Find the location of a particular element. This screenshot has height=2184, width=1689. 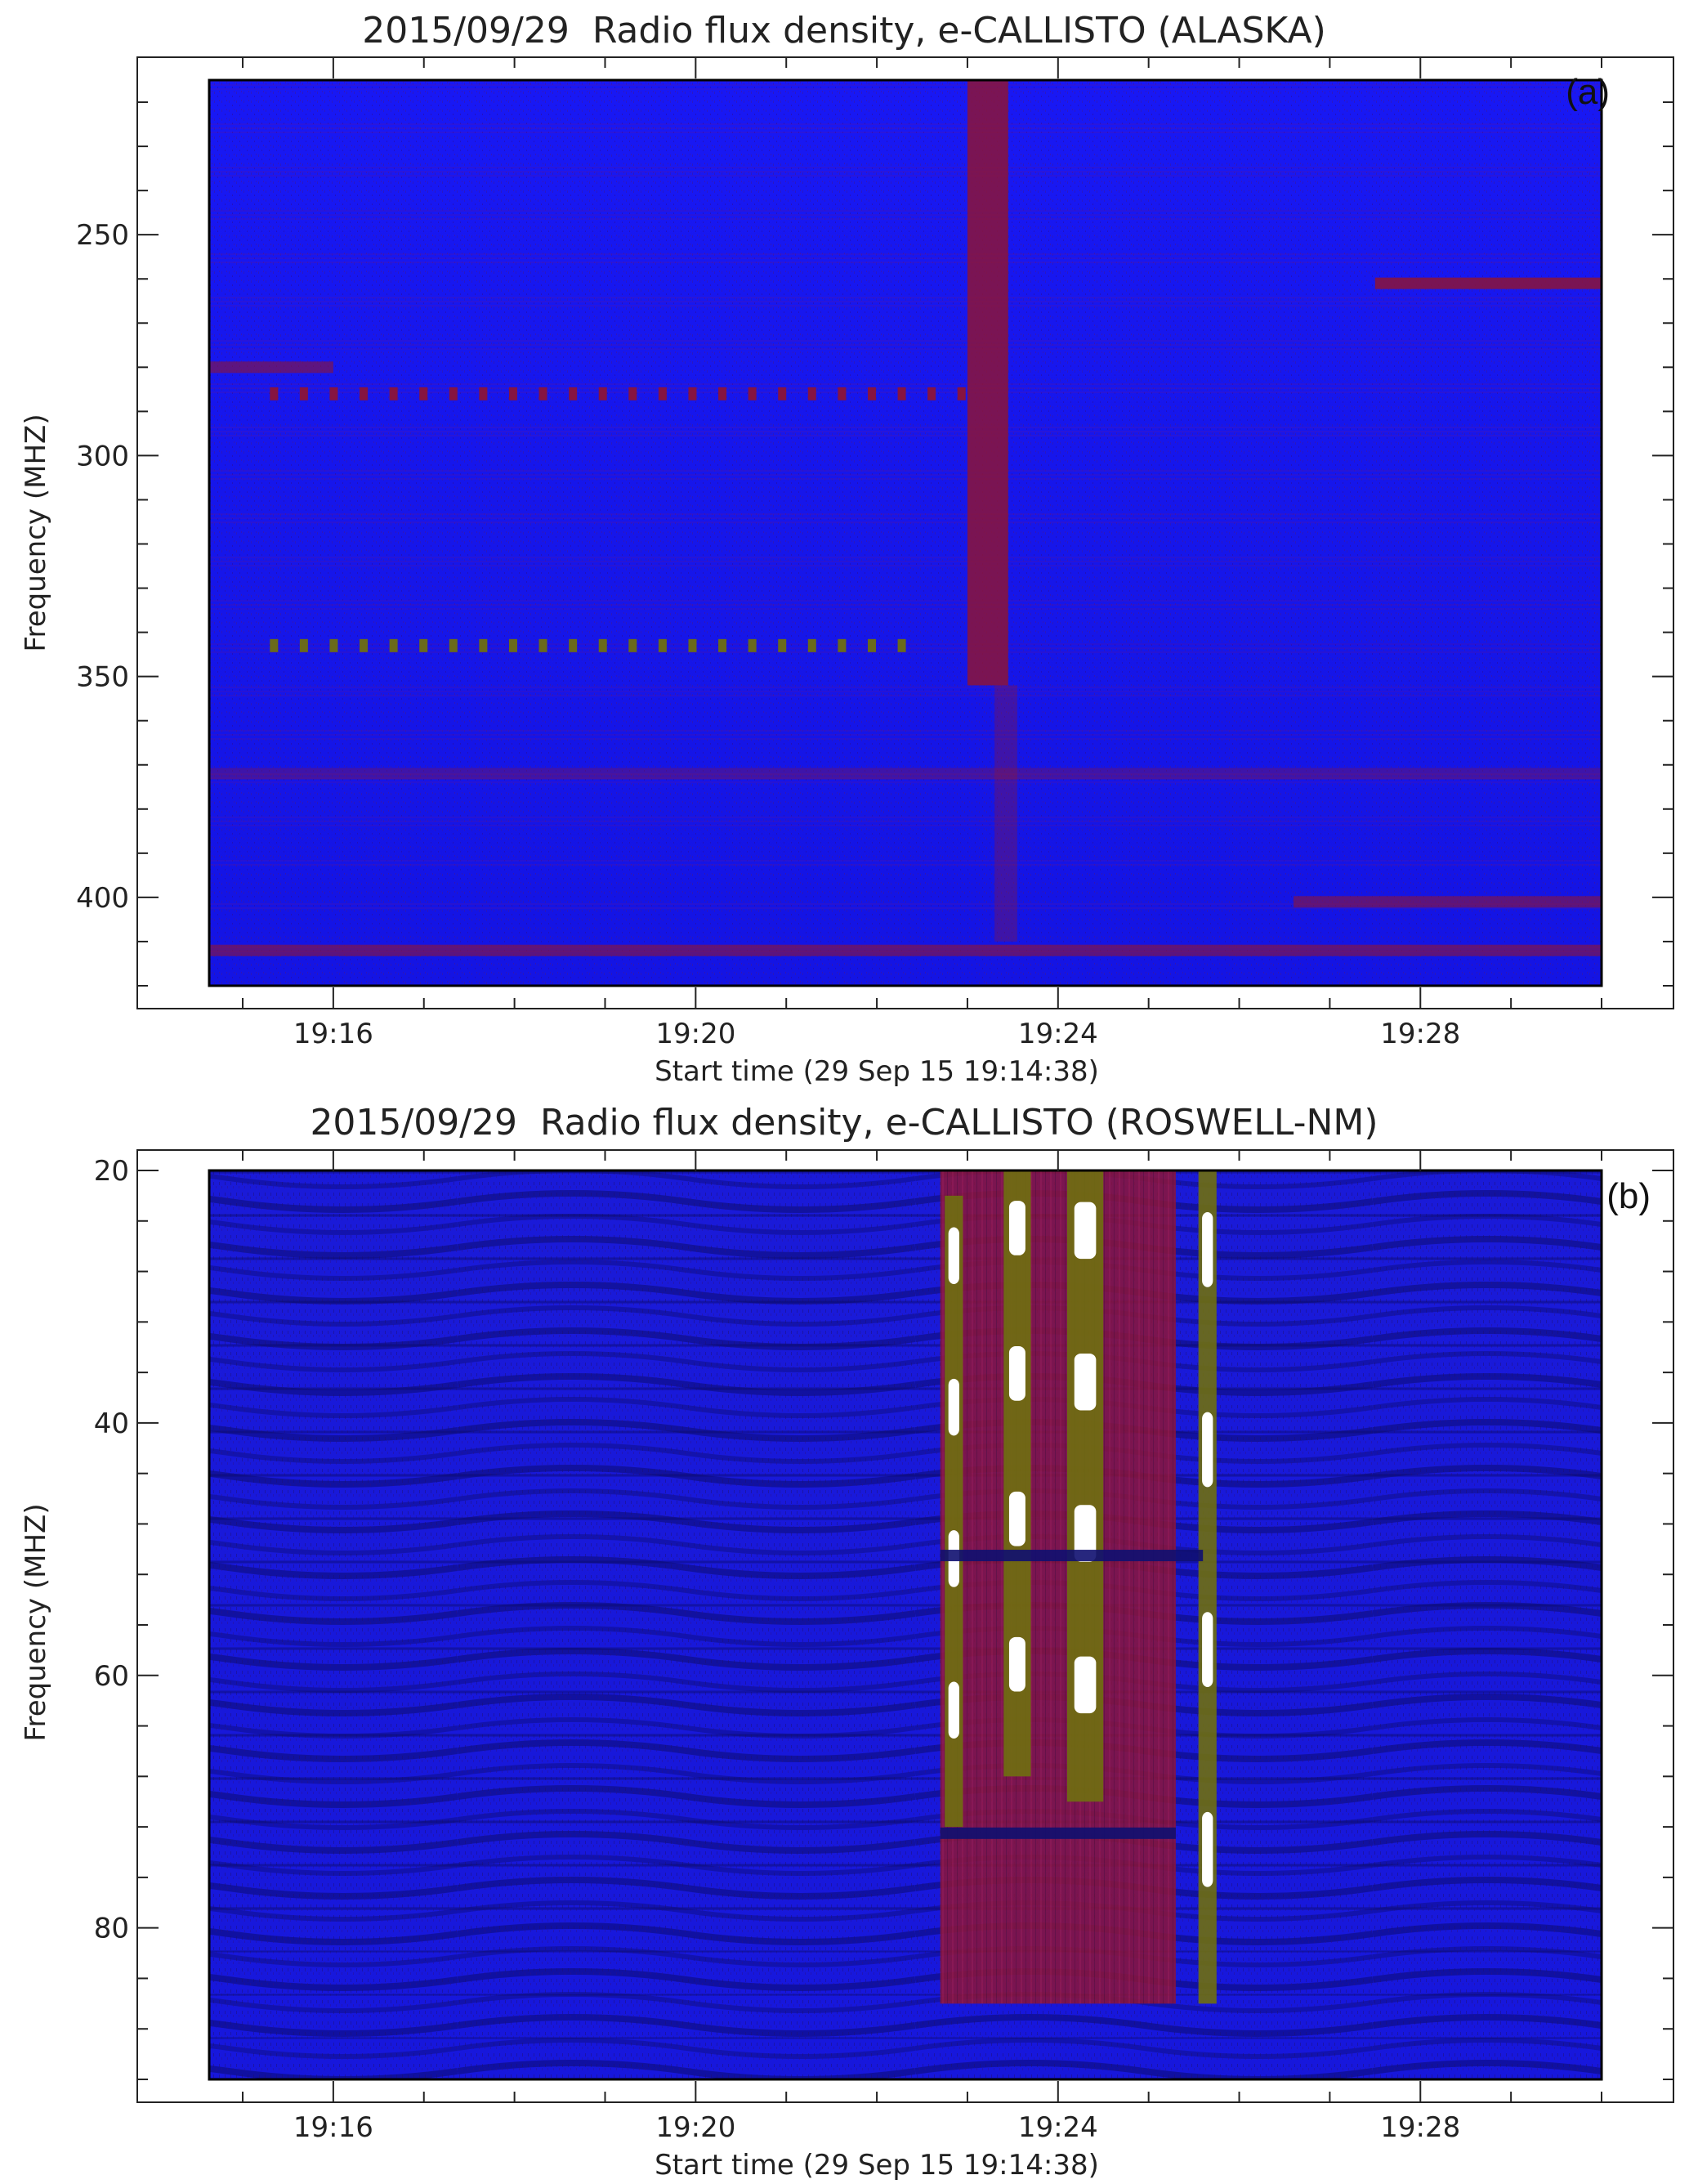

panel-a-xtick-label: 19:28 is located at coordinates (1420, 1034).